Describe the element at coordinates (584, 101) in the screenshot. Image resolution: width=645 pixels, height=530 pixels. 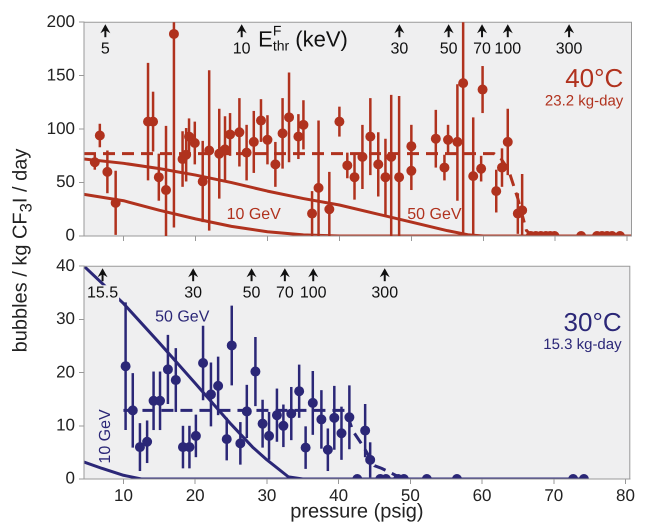
I see `annotation: 23.2 kg-day` at that location.